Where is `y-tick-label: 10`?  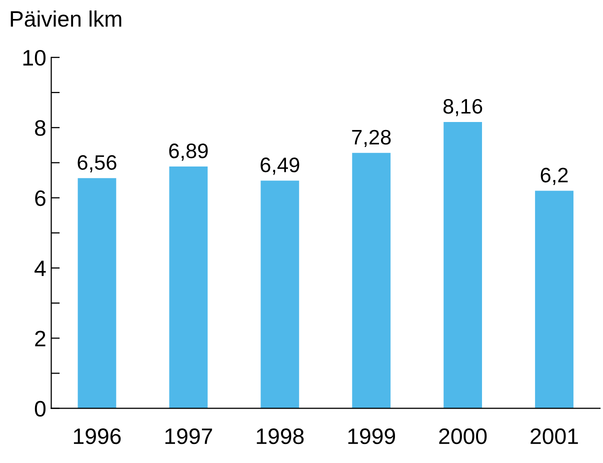 y-tick-label: 10 is located at coordinates (34, 58).